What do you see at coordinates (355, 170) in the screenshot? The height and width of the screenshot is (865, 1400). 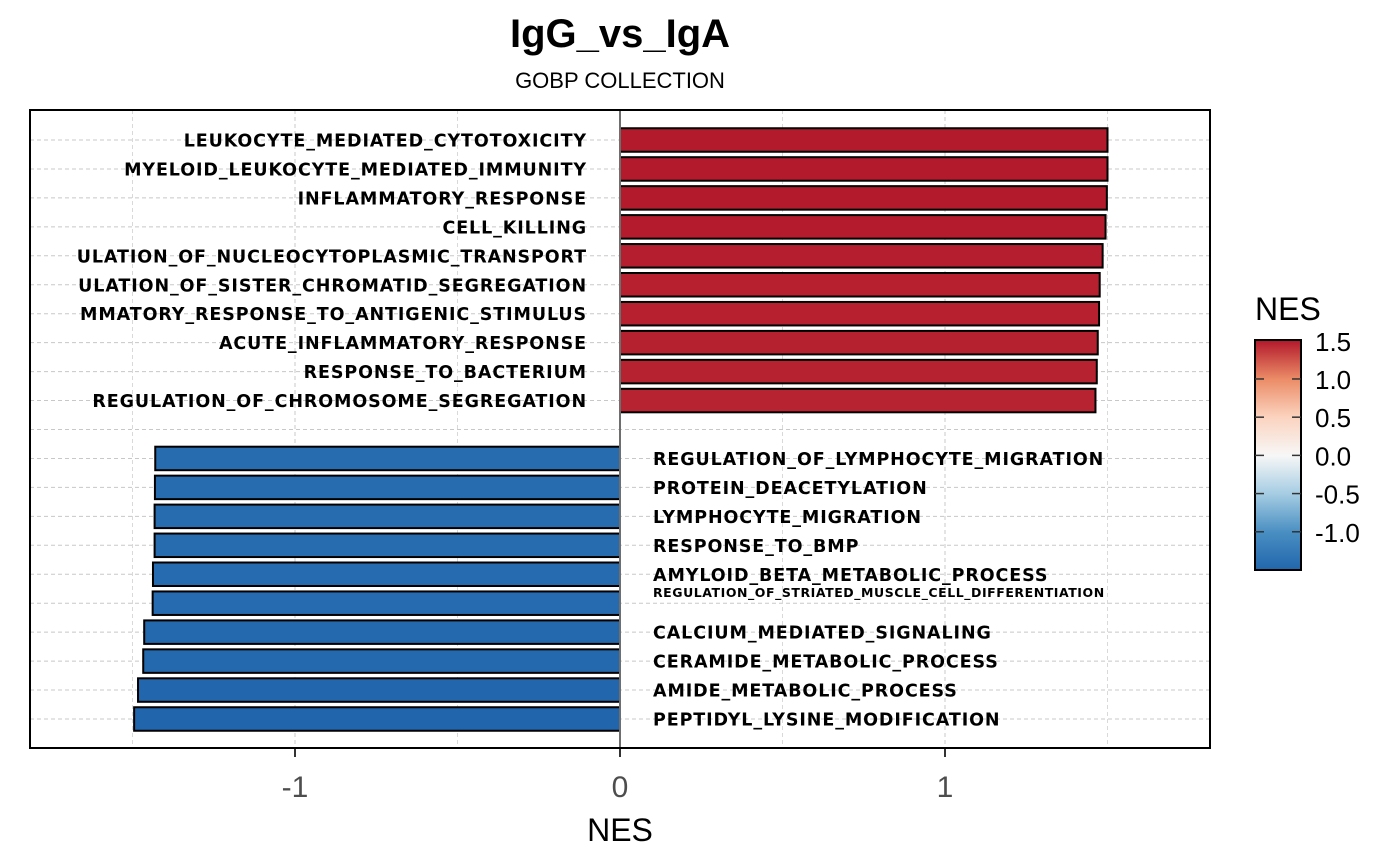 I see `bar-label: MYELOID_LEUKOCYTE_MEDIATED_IMMUNITY` at bounding box center [355, 170].